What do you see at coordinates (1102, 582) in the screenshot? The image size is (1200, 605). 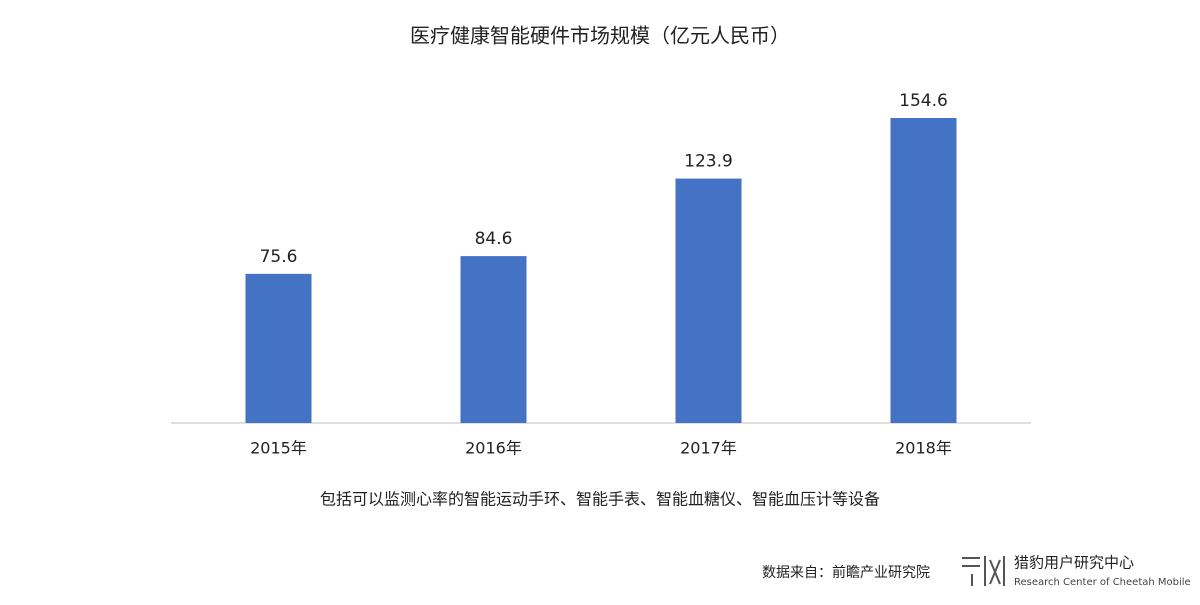 I see `brand-en: Research Center of Cheetah Mobile` at bounding box center [1102, 582].